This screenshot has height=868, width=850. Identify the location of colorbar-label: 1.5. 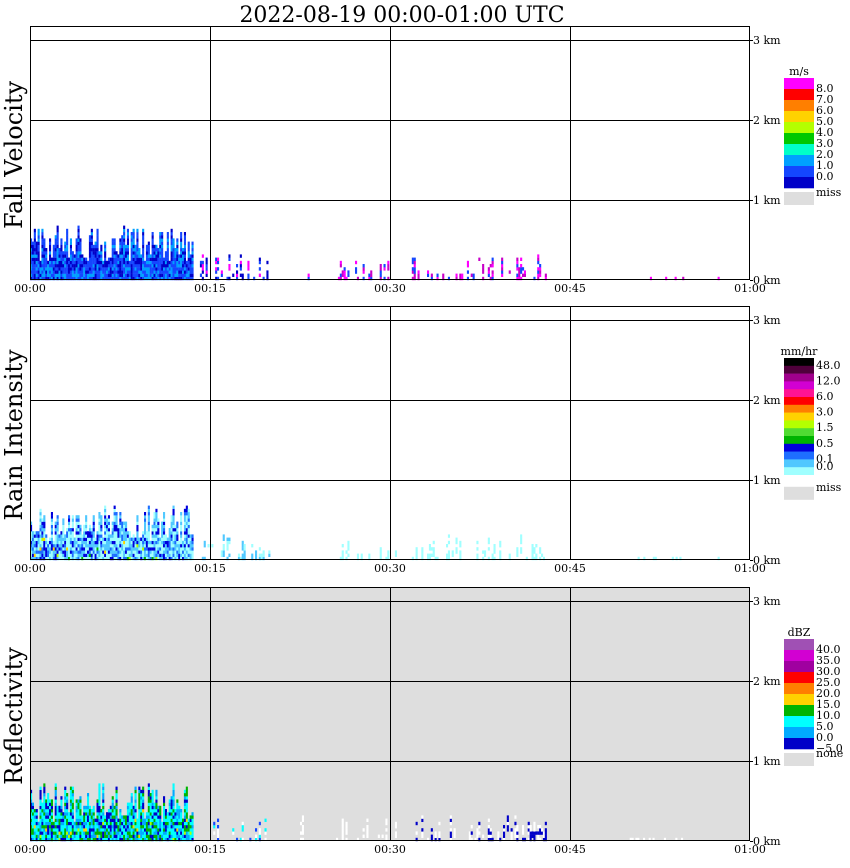
(825, 427).